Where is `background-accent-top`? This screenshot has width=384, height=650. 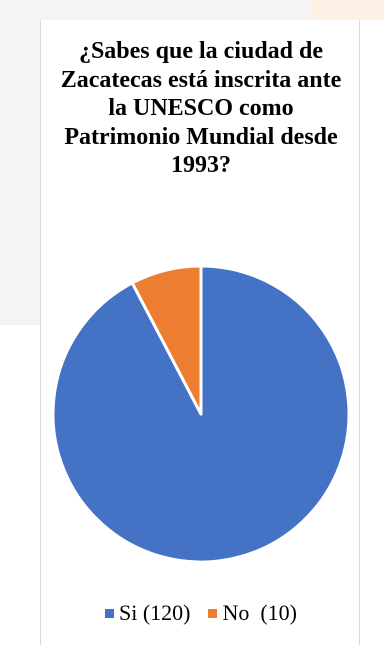 background-accent-top is located at coordinates (347, 10).